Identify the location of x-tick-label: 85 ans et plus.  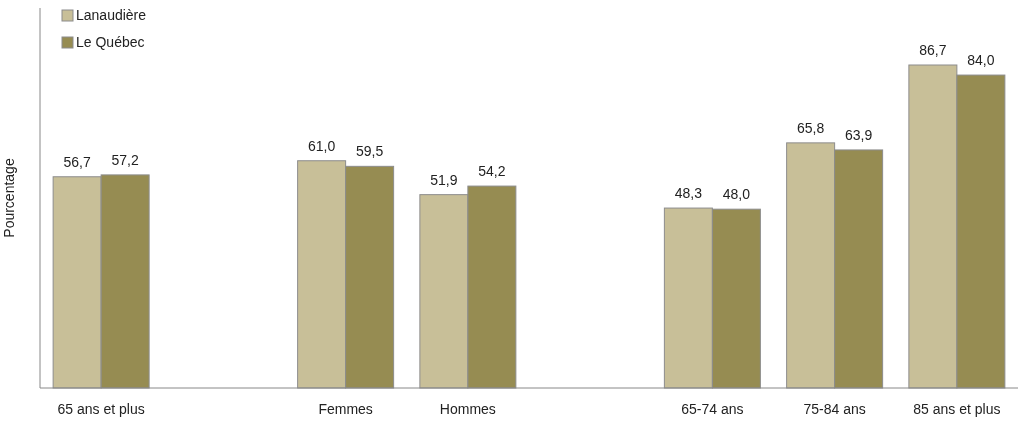
(957, 409).